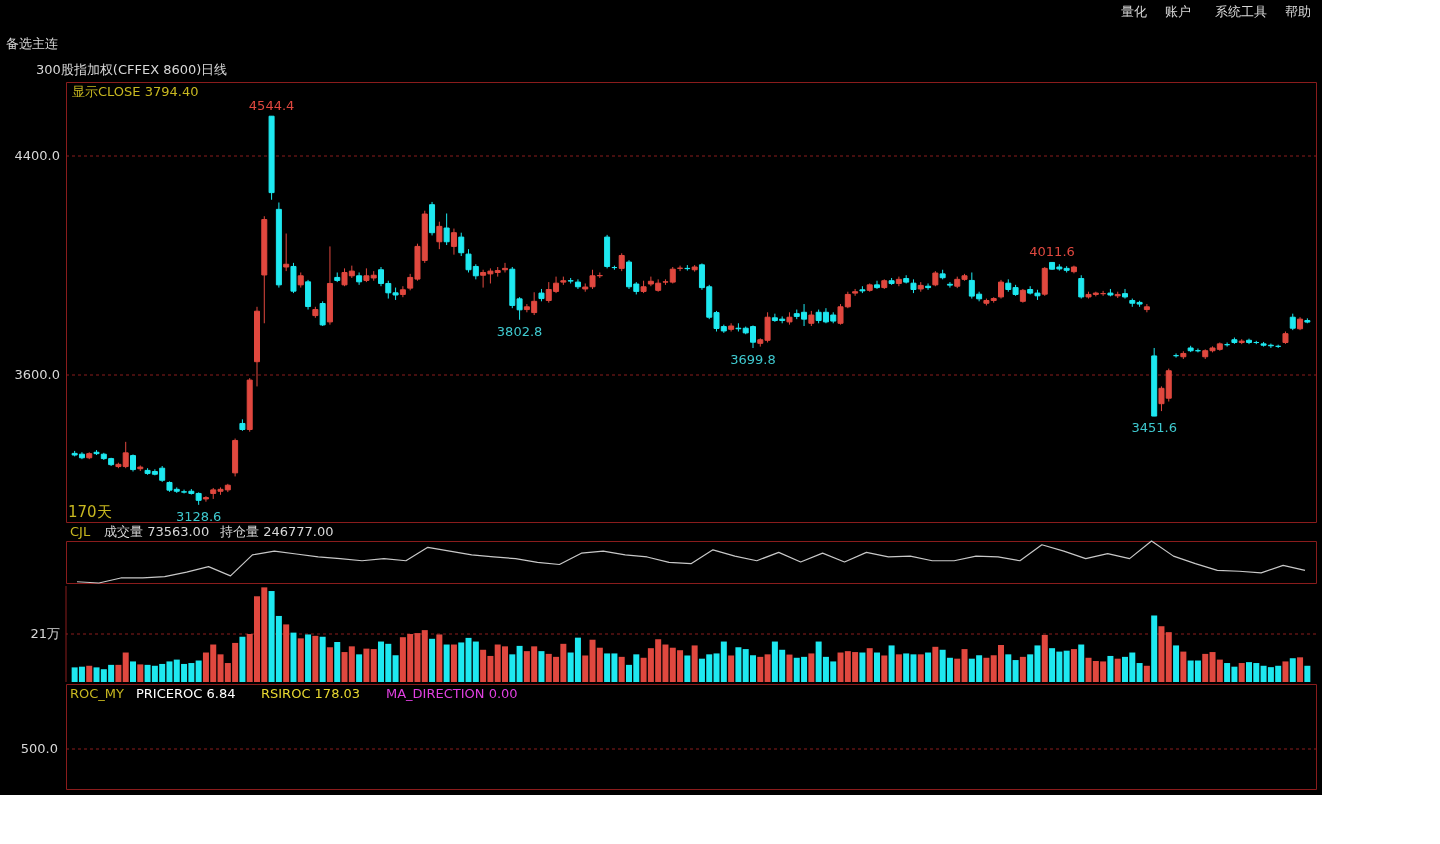 The width and height of the screenshot is (1440, 844). Describe the element at coordinates (1134, 11) in the screenshot. I see `text: 量化` at that location.